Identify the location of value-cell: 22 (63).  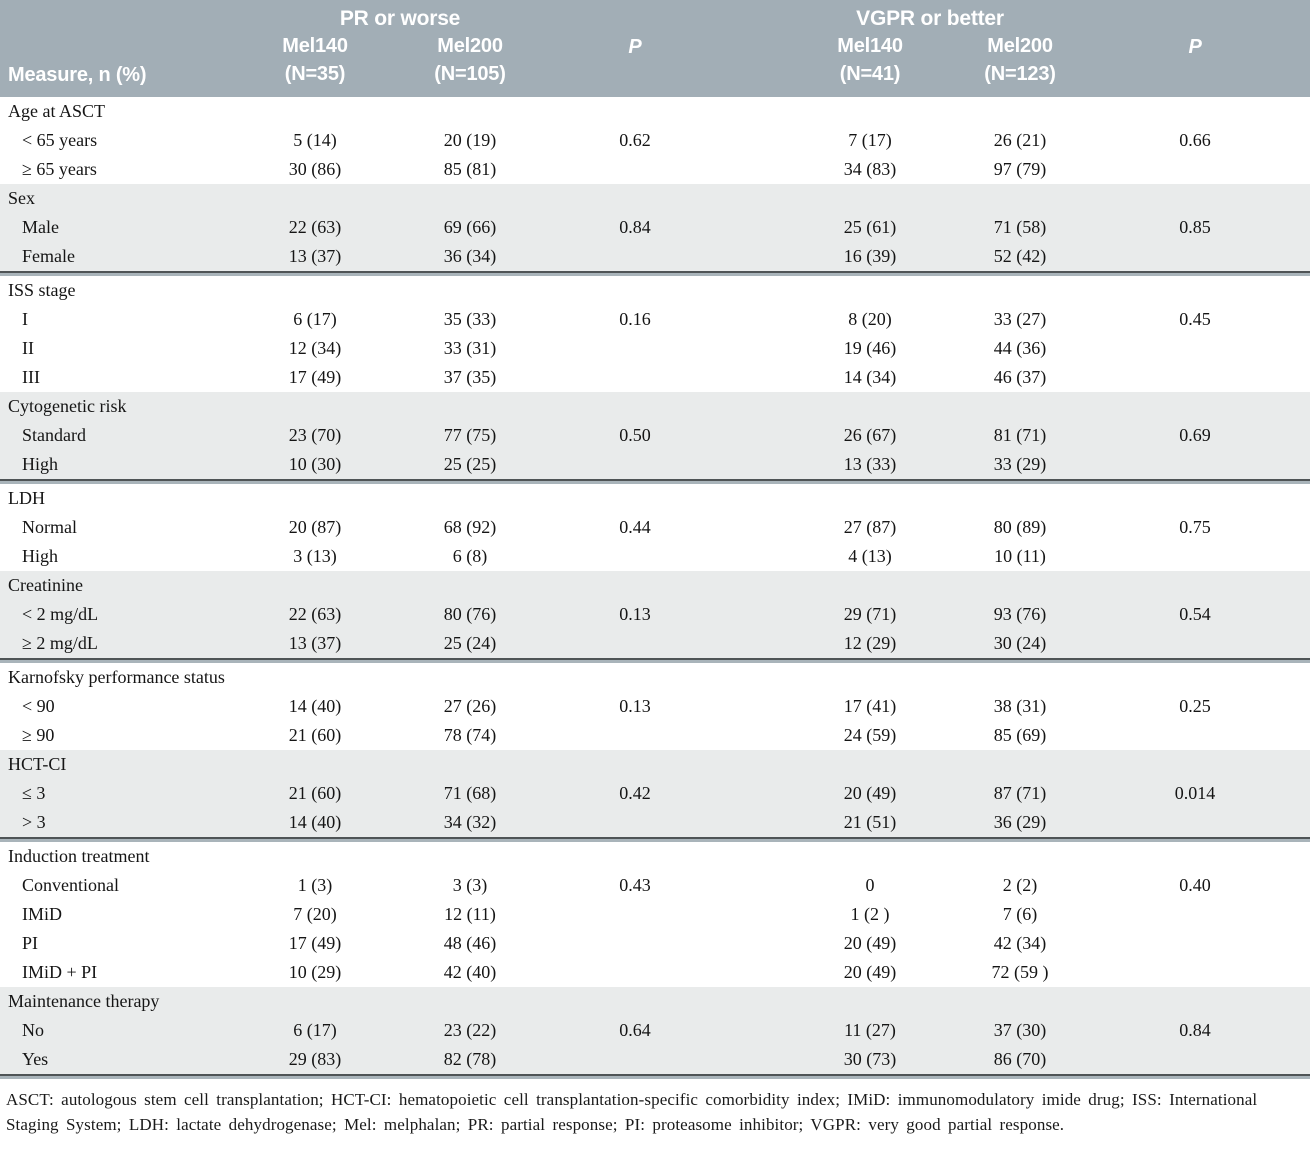
(315, 614).